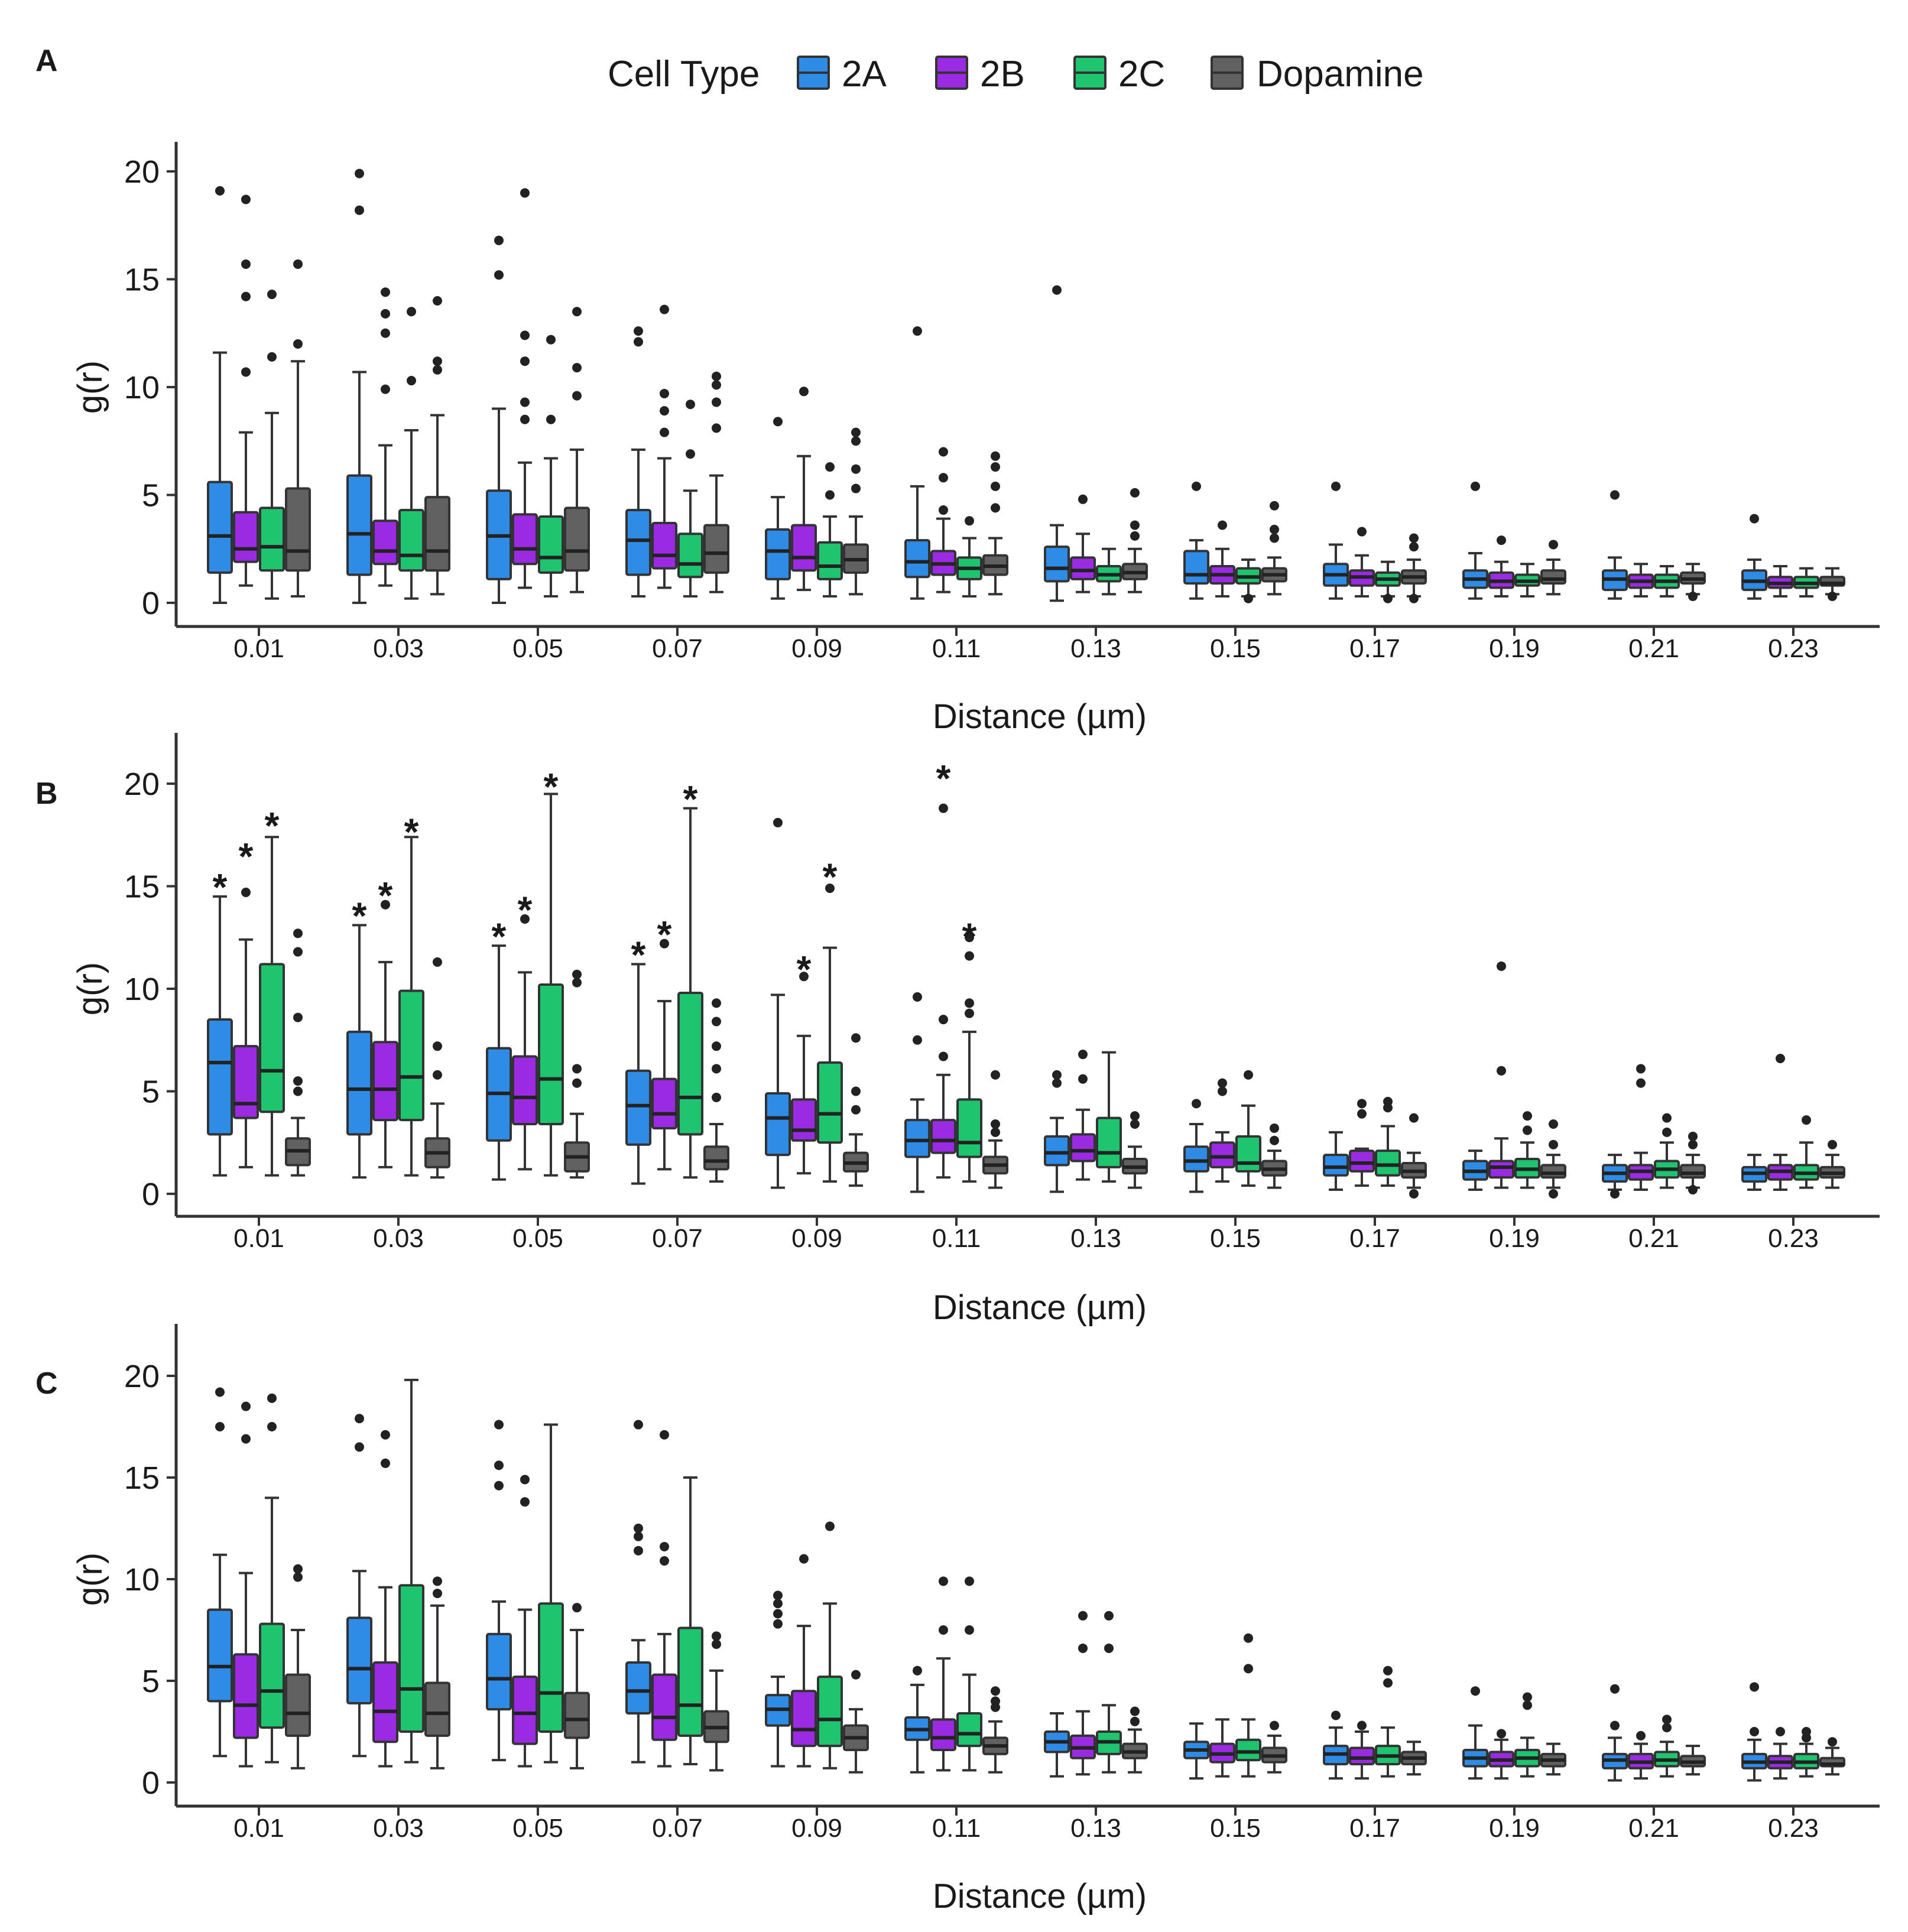  Describe the element at coordinates (995, 1730) in the screenshot. I see `box-c-0-11-dopamine` at that location.